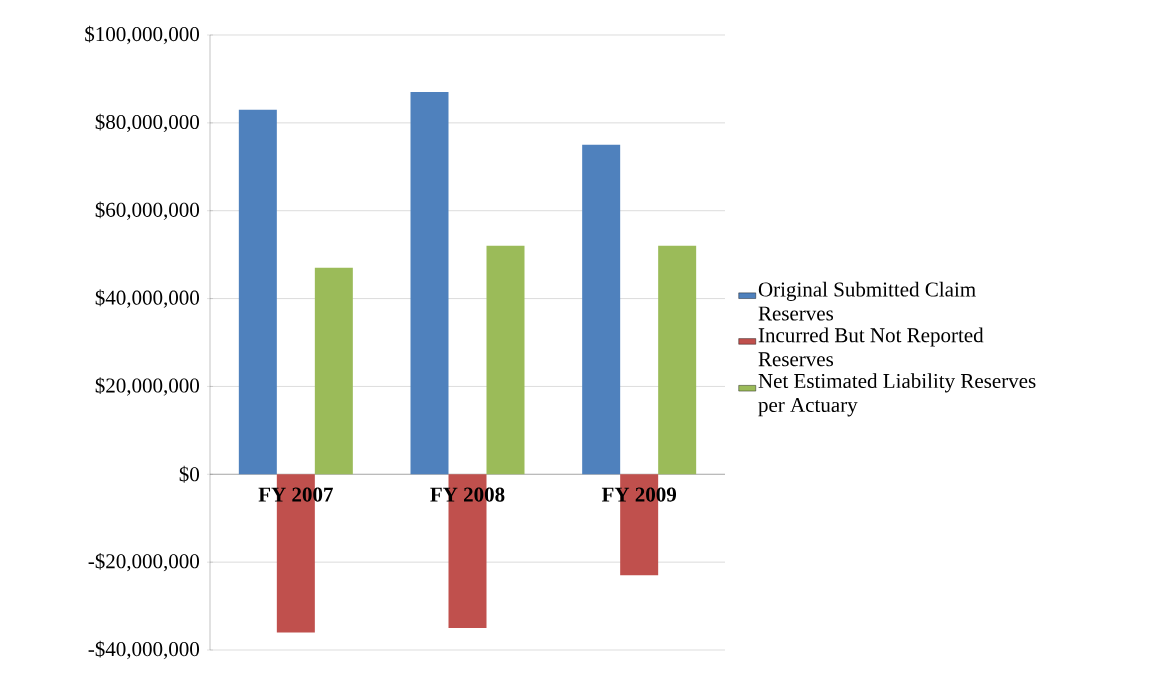 The image size is (1151, 675). What do you see at coordinates (897, 395) in the screenshot?
I see `legend-label: Net Estimated Liability Reserves per Actuary` at bounding box center [897, 395].